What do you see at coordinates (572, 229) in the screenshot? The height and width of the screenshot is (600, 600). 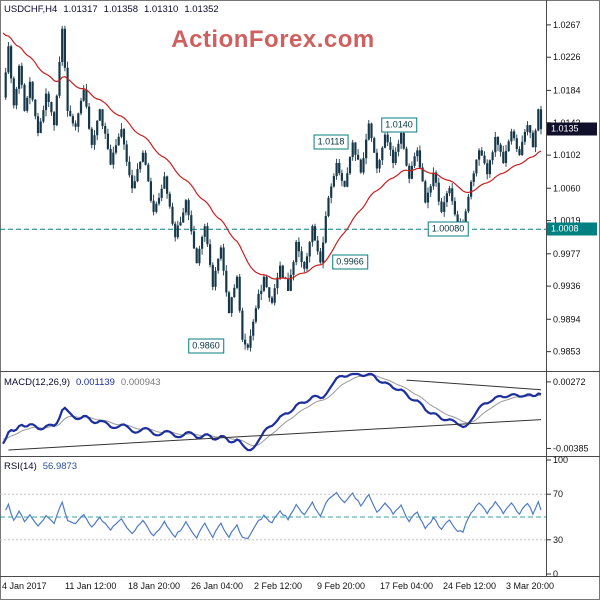 I see `support-price-tag: 1.0008` at bounding box center [572, 229].